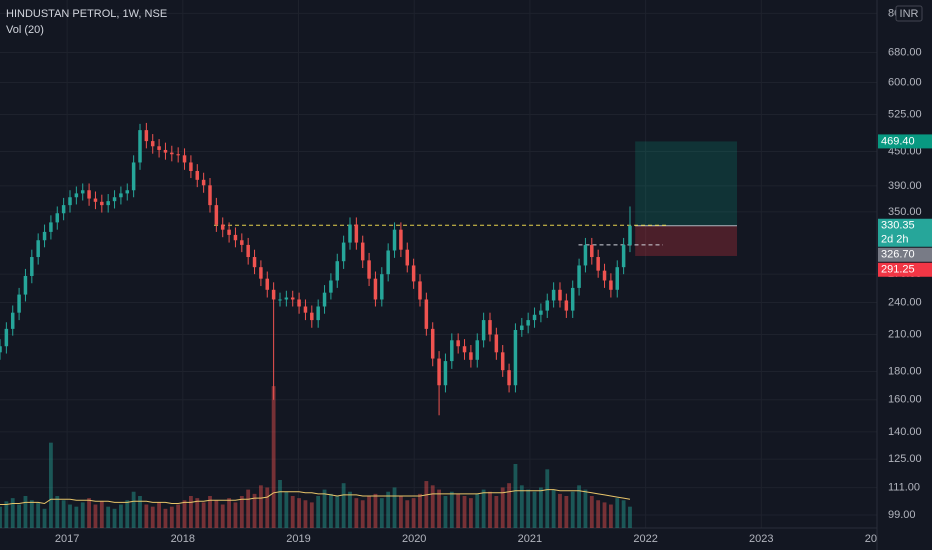 The height and width of the screenshot is (550, 932). Describe the element at coordinates (686, 183) in the screenshot. I see `target-zone` at that location.